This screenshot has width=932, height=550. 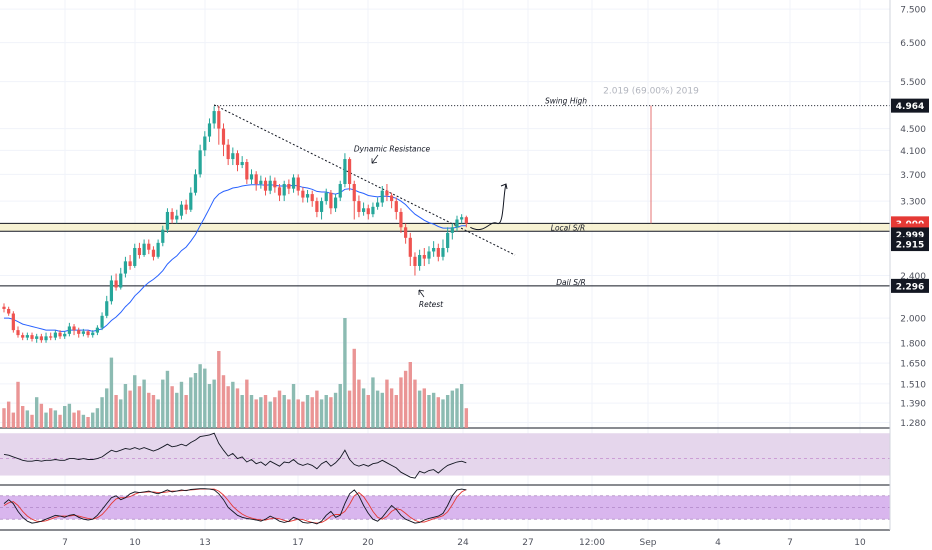 What do you see at coordinates (913, 176) in the screenshot?
I see `price-tick-label: 3.700` at bounding box center [913, 176].